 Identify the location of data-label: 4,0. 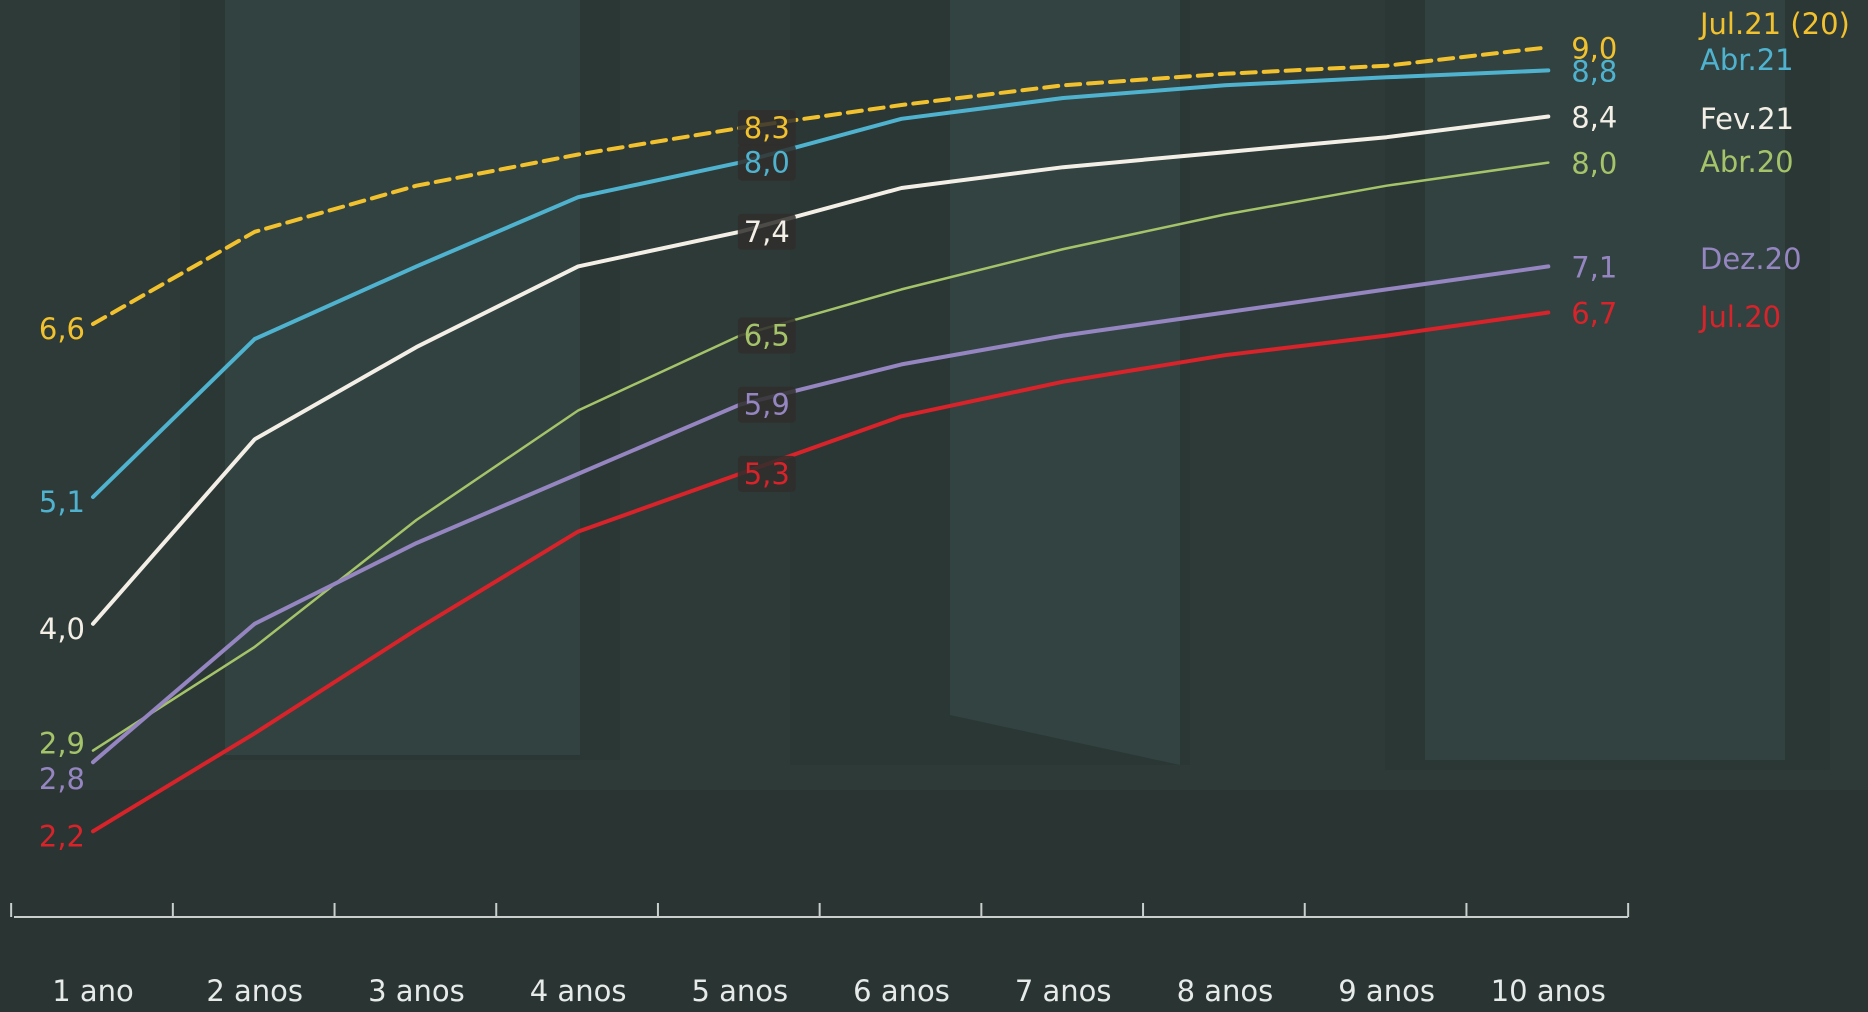
(62, 629).